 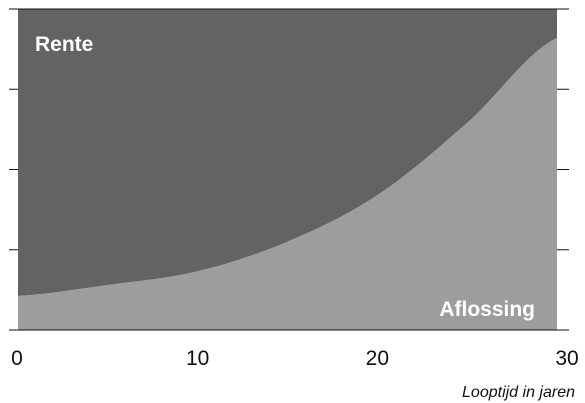 What do you see at coordinates (518, 392) in the screenshot?
I see `x-axis-title: Looptijd in jaren` at bounding box center [518, 392].